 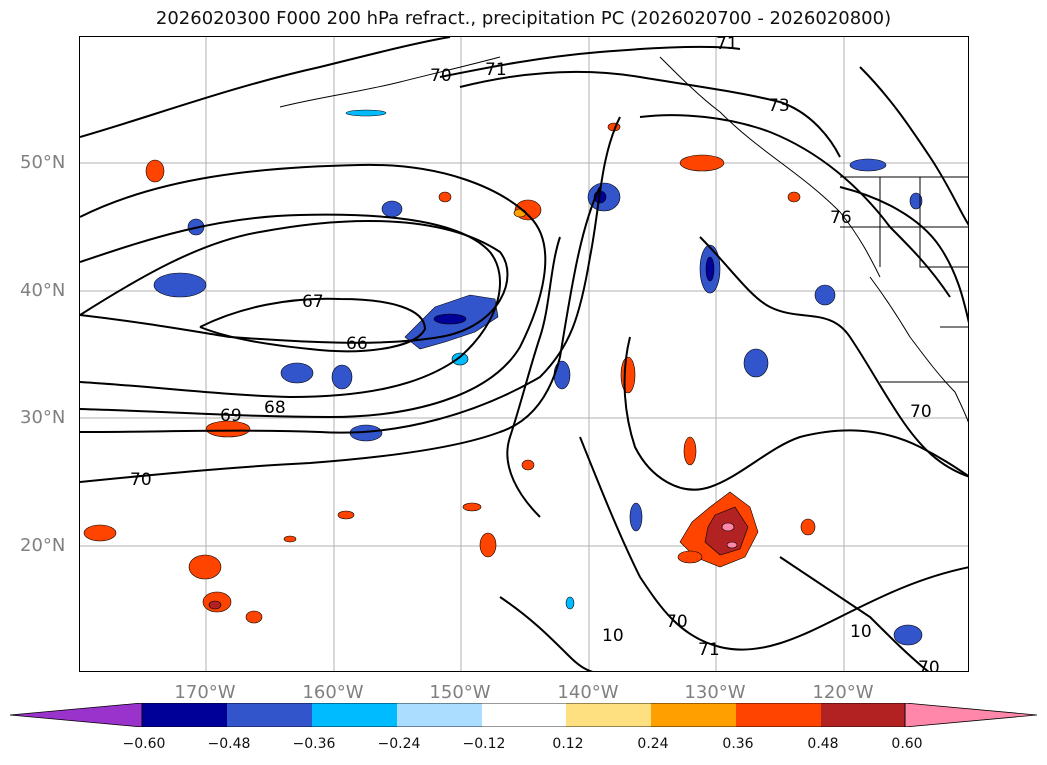 I want to click on contour-label: 68, so click(x=275, y=408).